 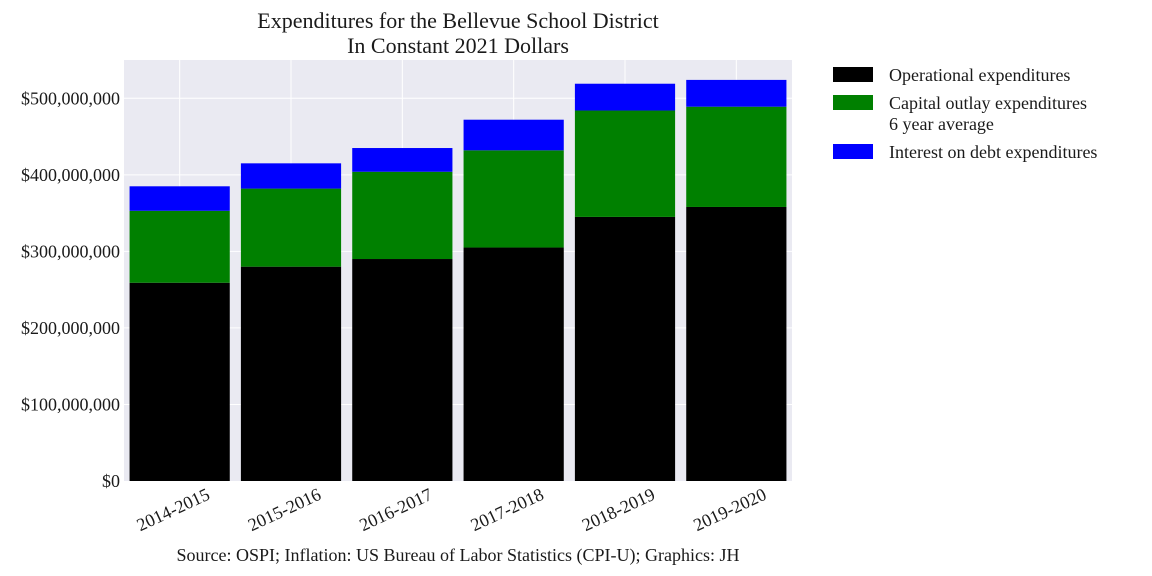 What do you see at coordinates (993, 152) in the screenshot?
I see `legend-label: Interest on debt expenditures` at bounding box center [993, 152].